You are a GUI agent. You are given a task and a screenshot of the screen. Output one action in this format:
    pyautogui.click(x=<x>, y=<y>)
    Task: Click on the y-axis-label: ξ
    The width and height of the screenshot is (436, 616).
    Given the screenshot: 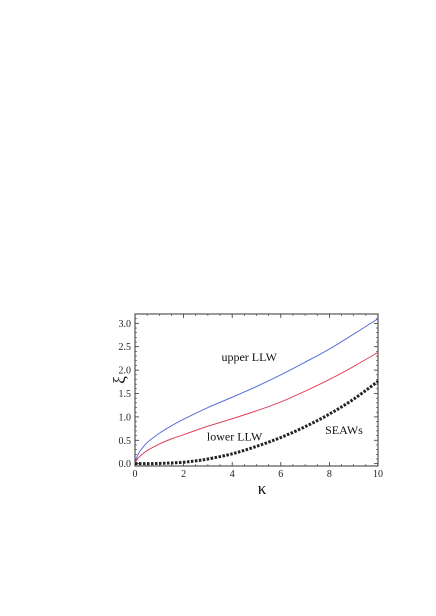 What is the action you would take?
    pyautogui.click(x=119, y=380)
    